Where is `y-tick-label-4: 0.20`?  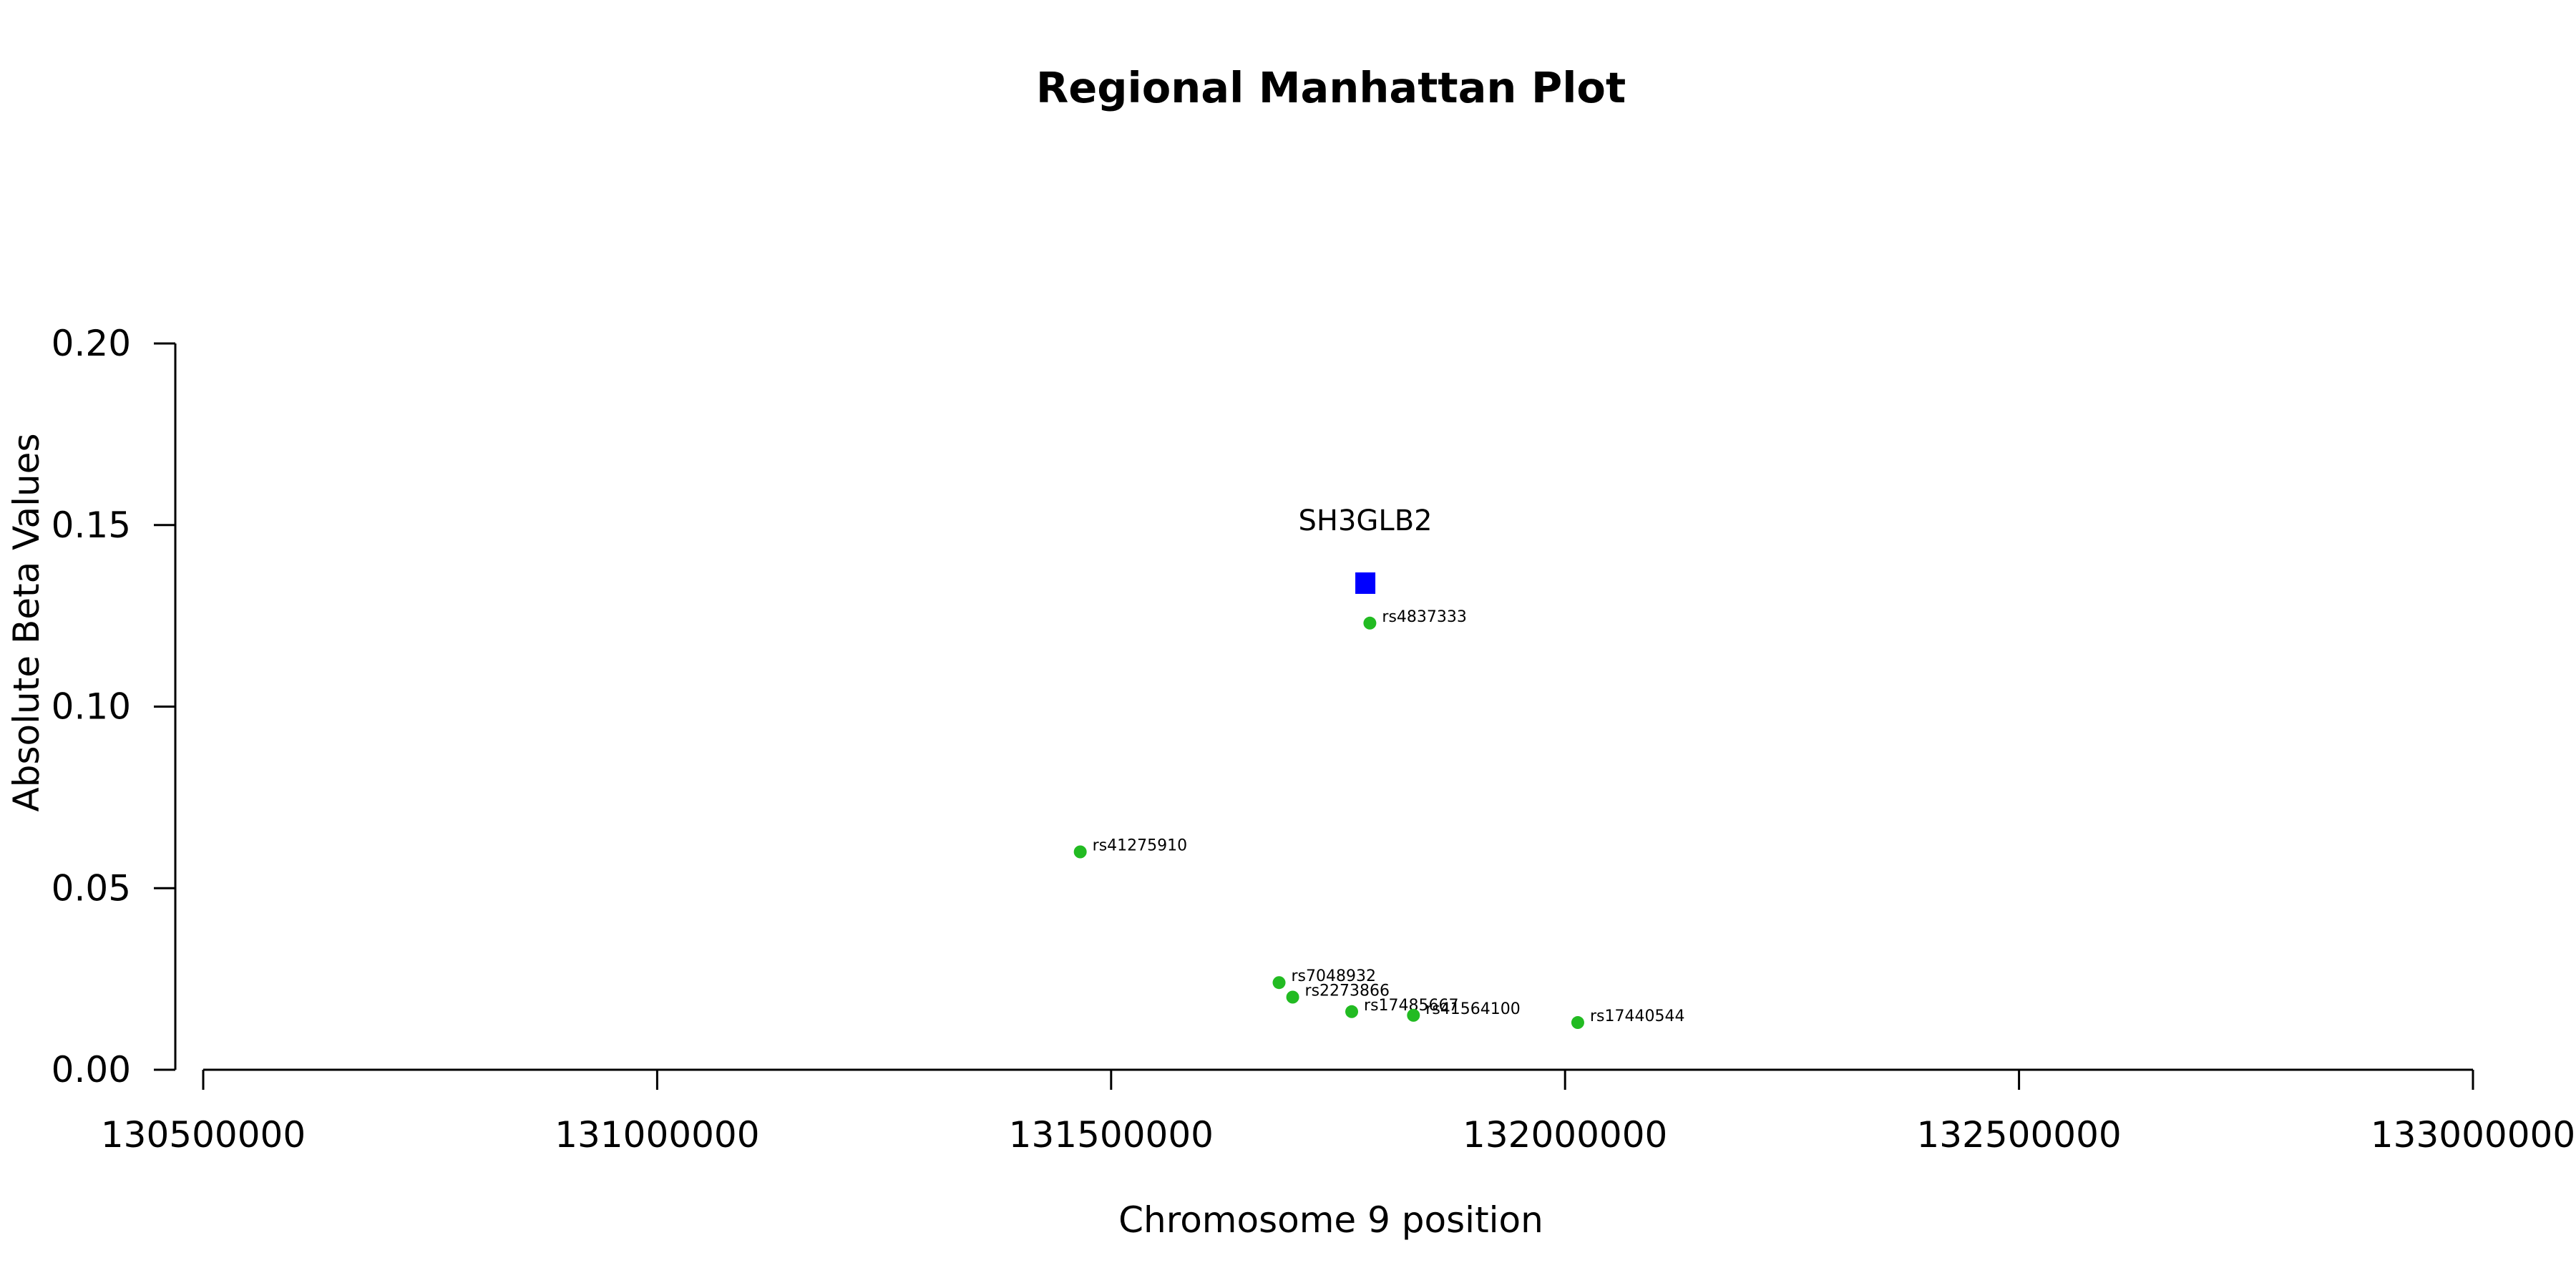
y-tick-label-4: 0.20 is located at coordinates (91, 343).